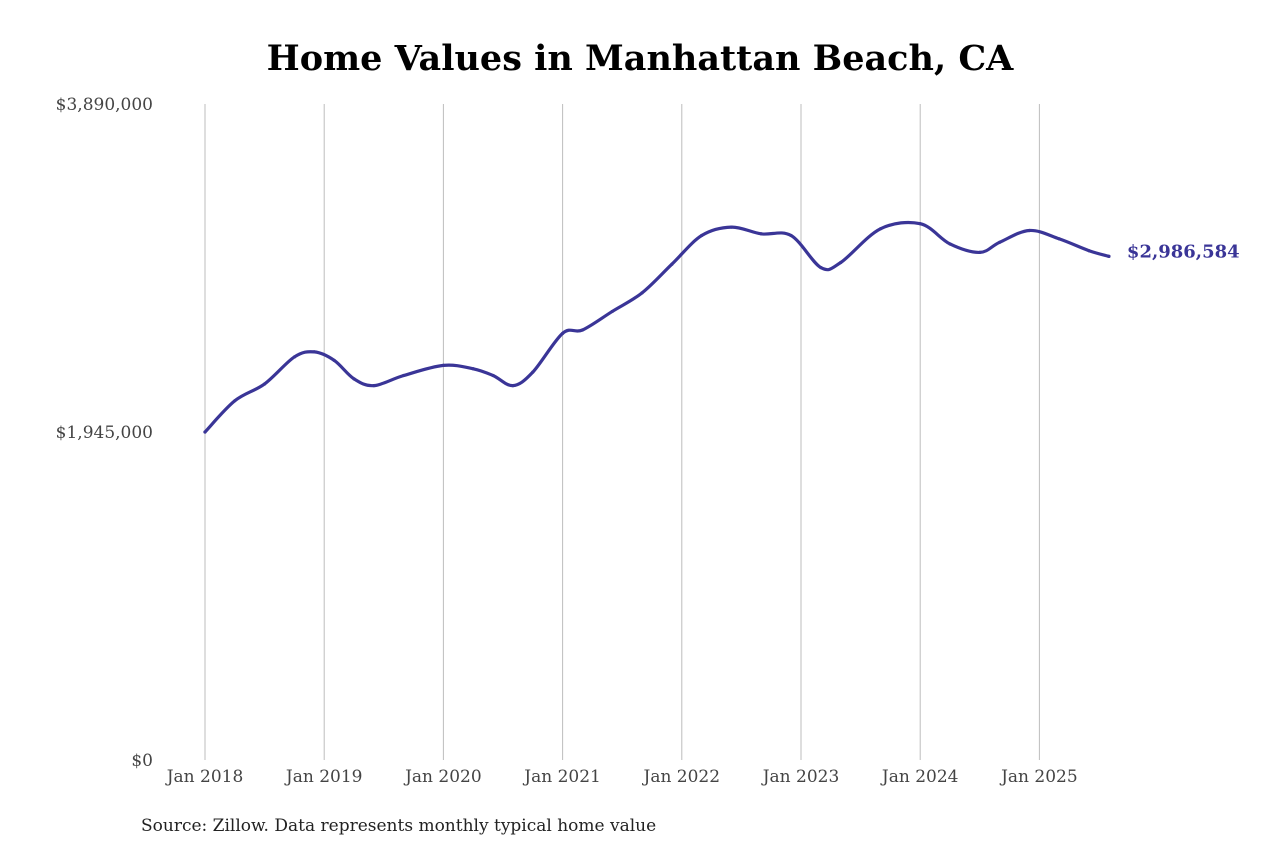  Describe the element at coordinates (919, 777) in the screenshot. I see `x-tick-label: Jan 2024` at that location.